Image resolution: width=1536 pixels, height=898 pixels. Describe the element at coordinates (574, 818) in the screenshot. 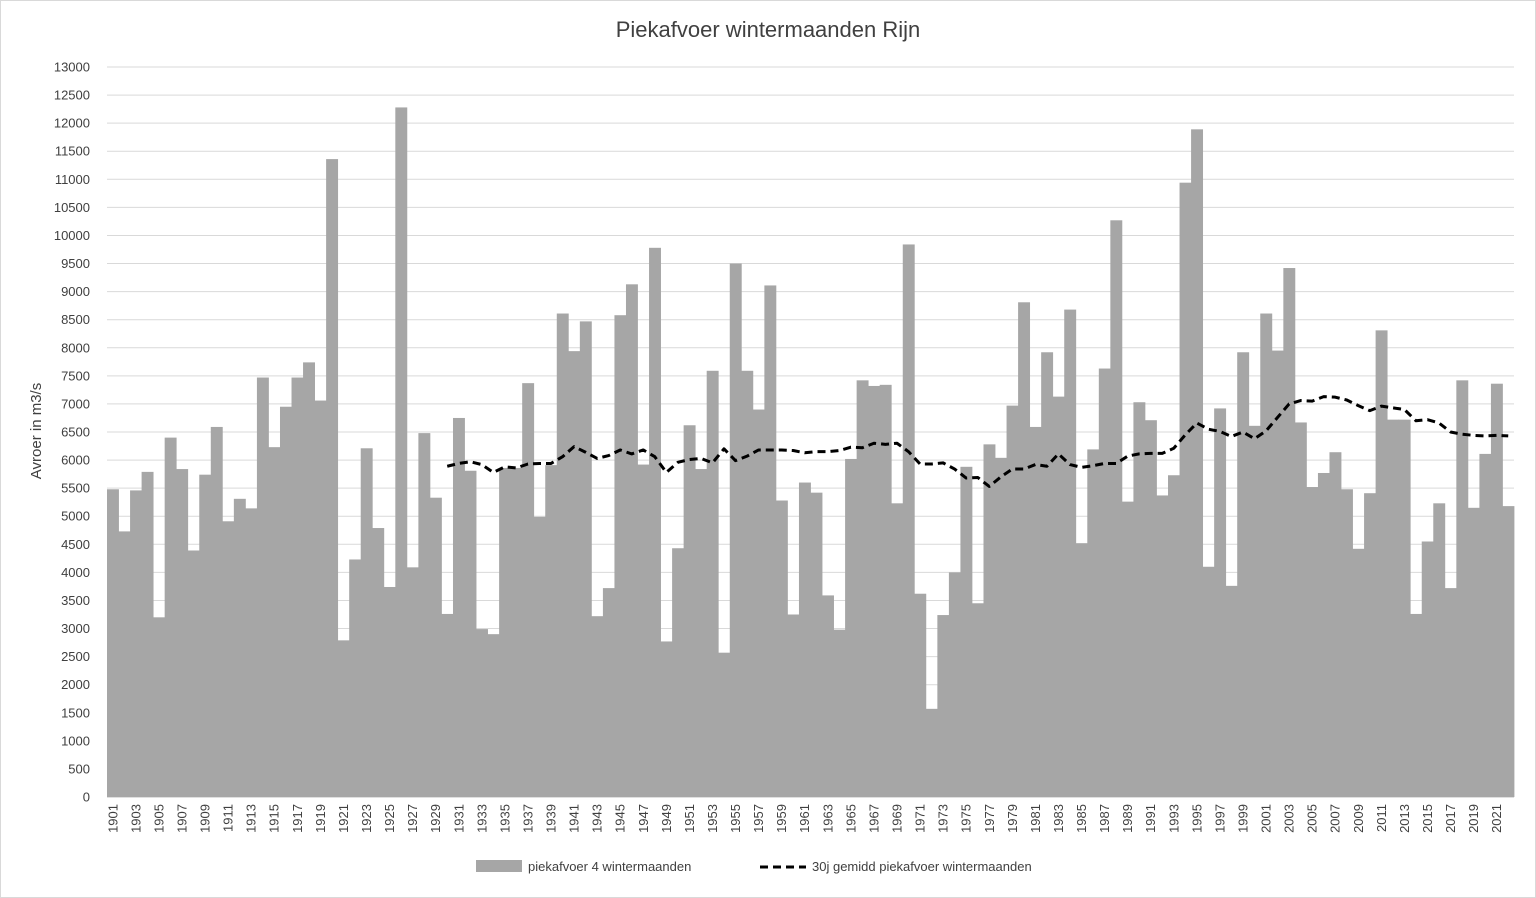

I see `x-tick-label: 1941` at that location.